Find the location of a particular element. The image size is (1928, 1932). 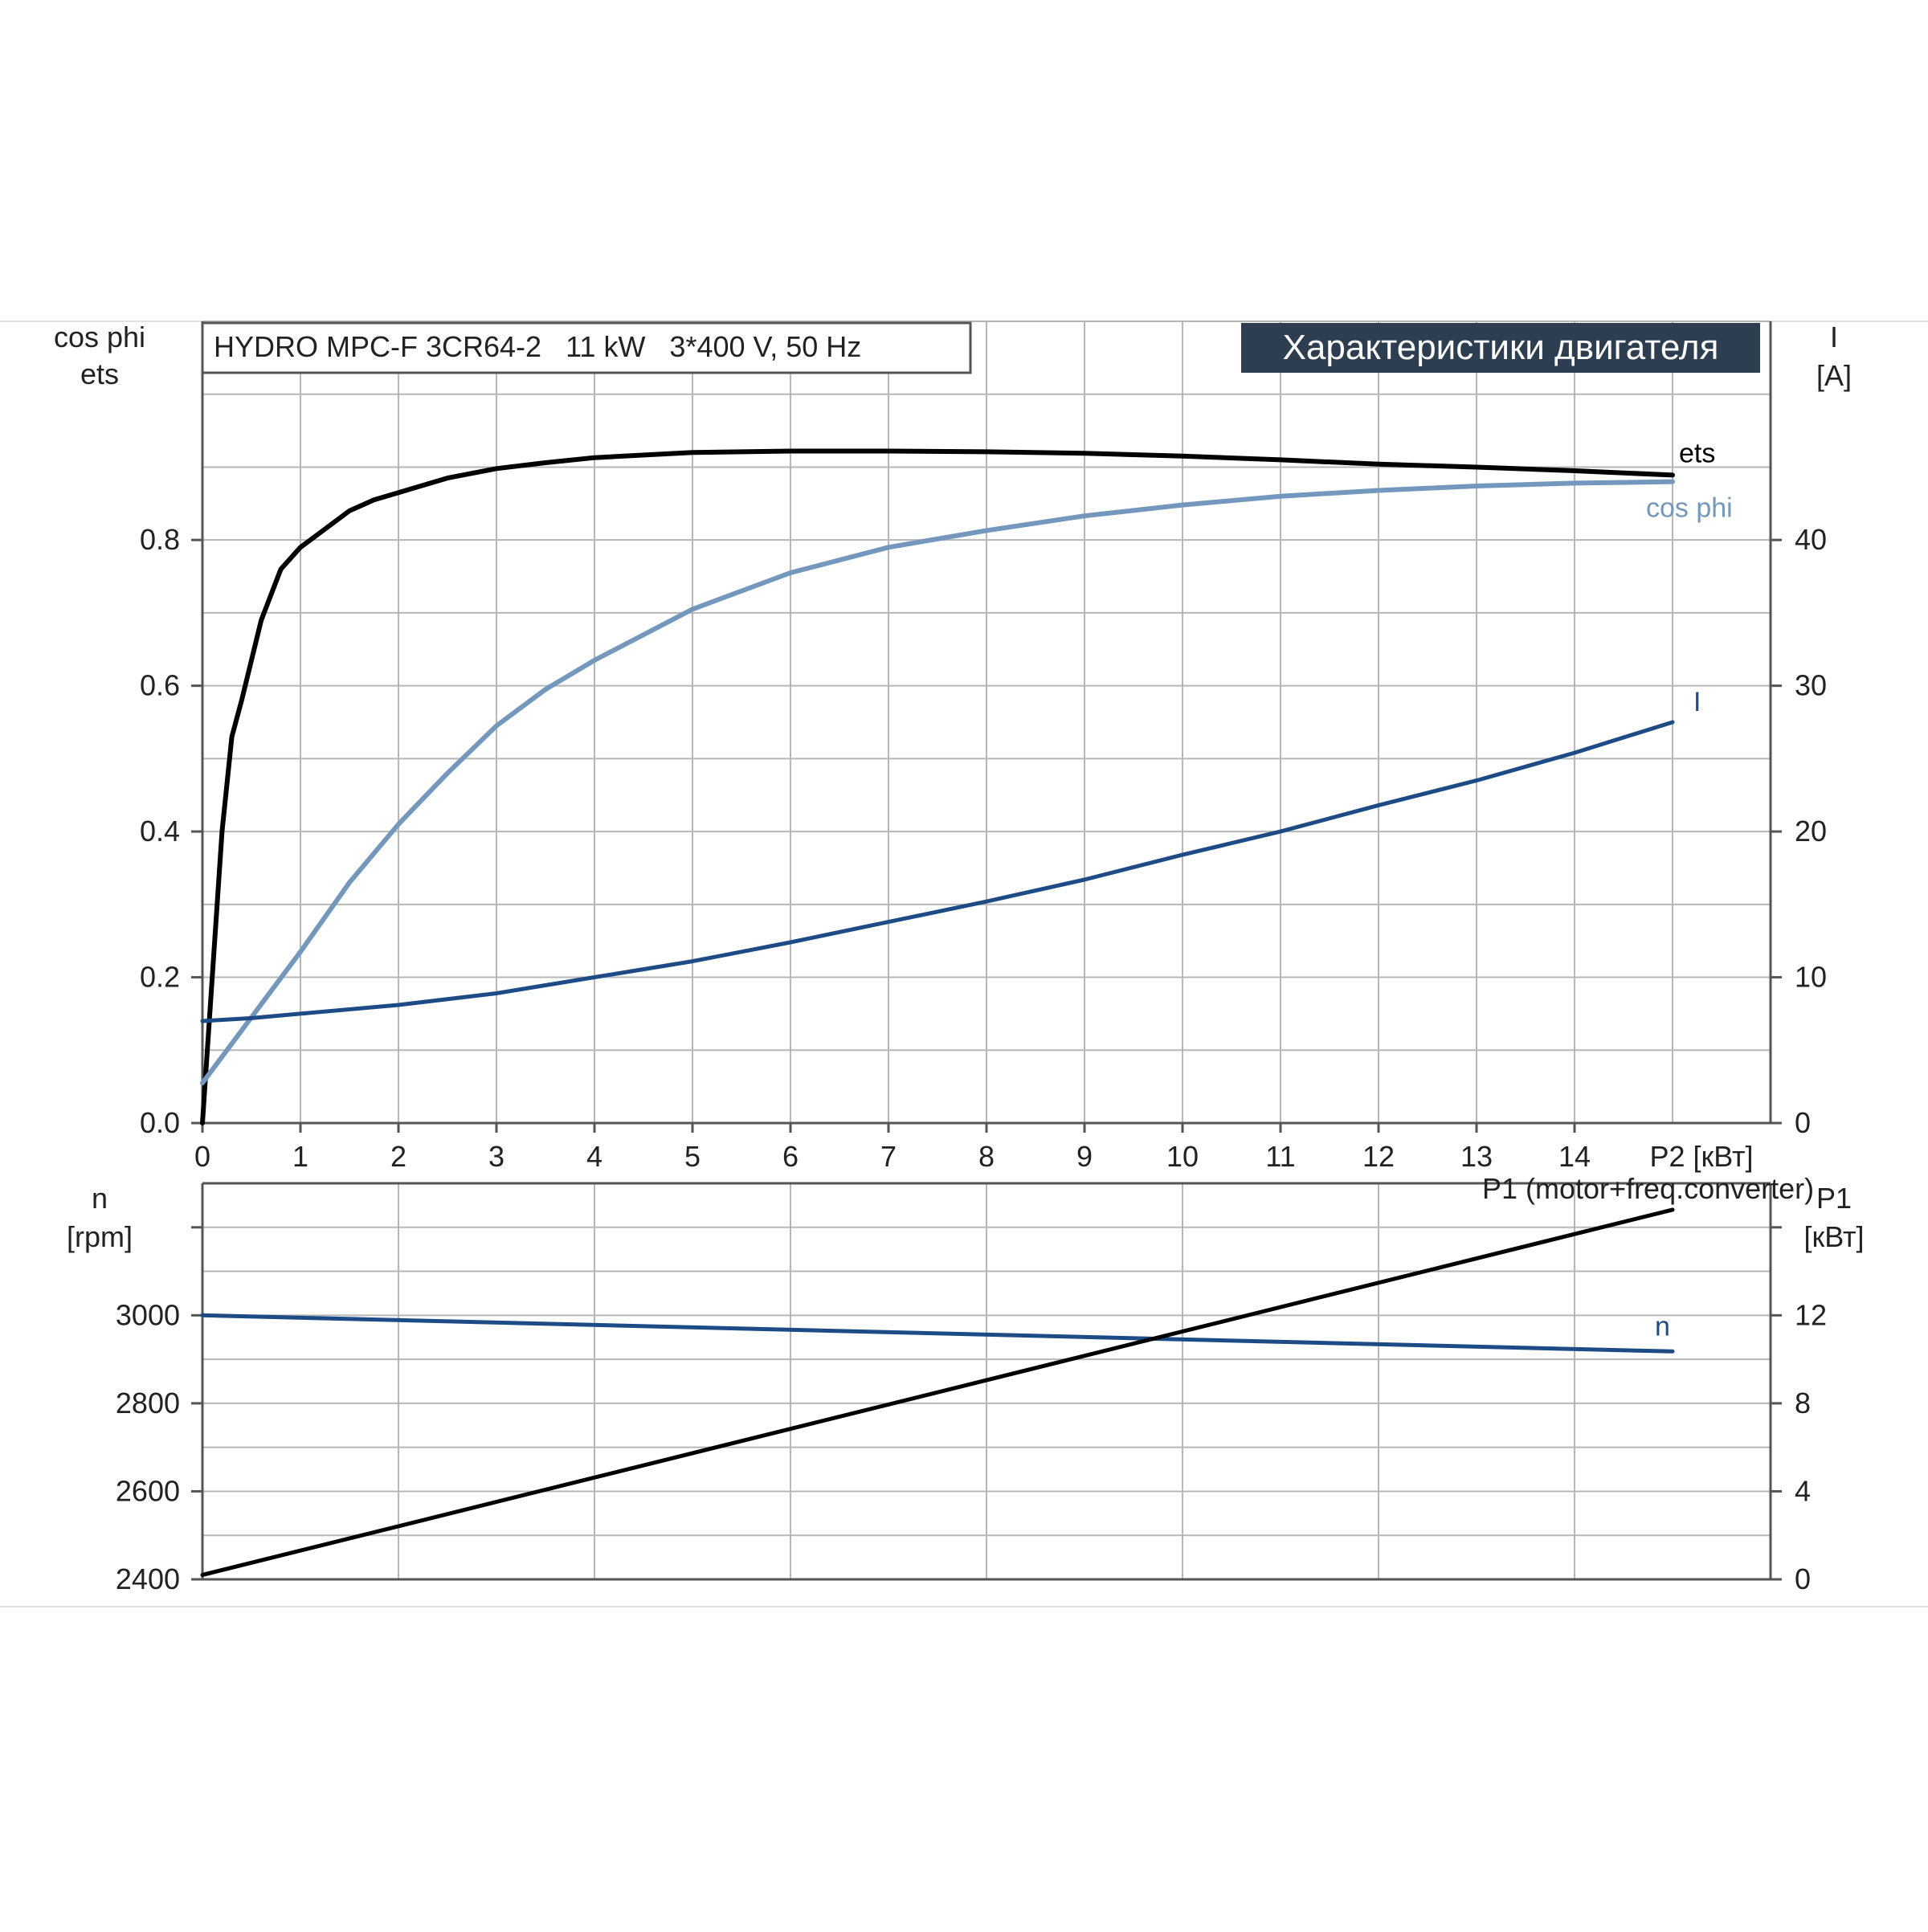

y-left-tick-label: 0.4 is located at coordinates (160, 832).